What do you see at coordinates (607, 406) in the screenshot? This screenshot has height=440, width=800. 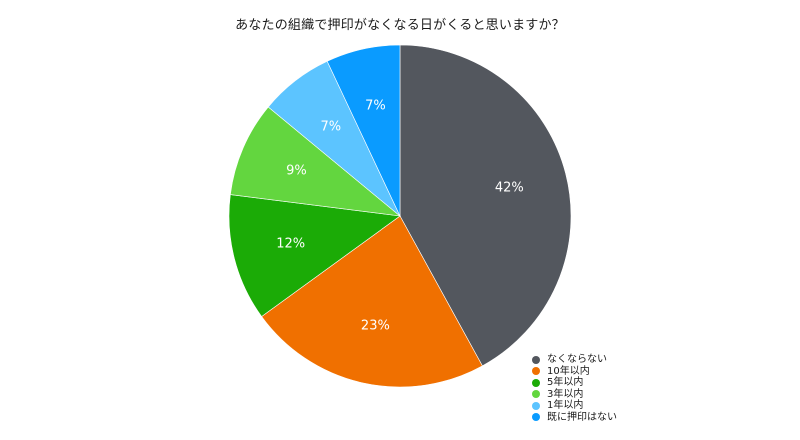 I see `legend-item-4: 1年以内` at bounding box center [607, 406].